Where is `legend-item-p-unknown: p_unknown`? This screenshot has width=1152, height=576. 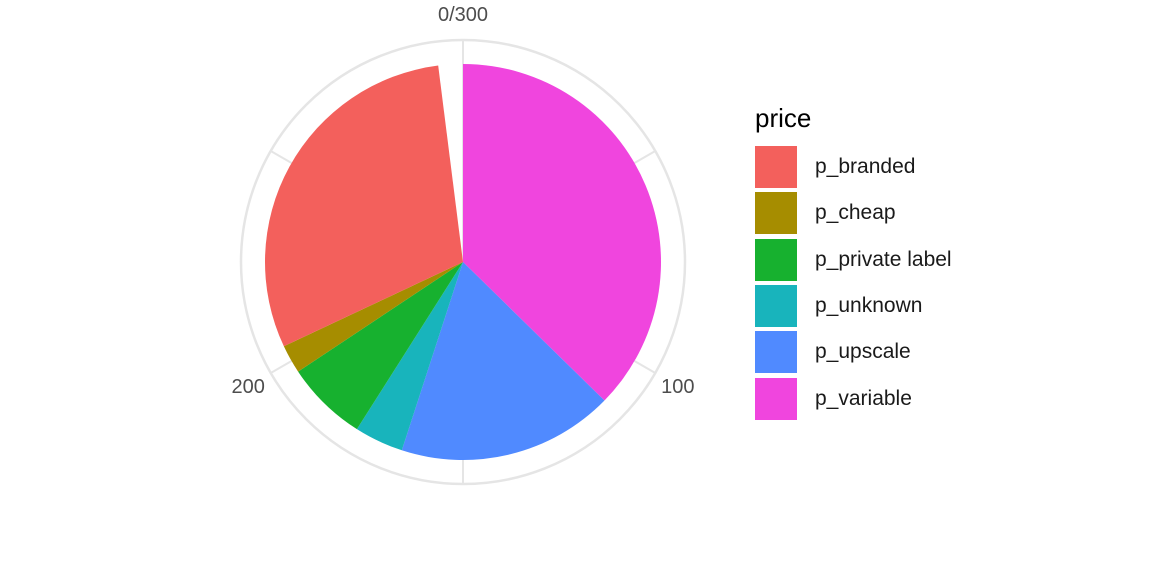 legend-item-p-unknown: p_unknown is located at coordinates (905, 306).